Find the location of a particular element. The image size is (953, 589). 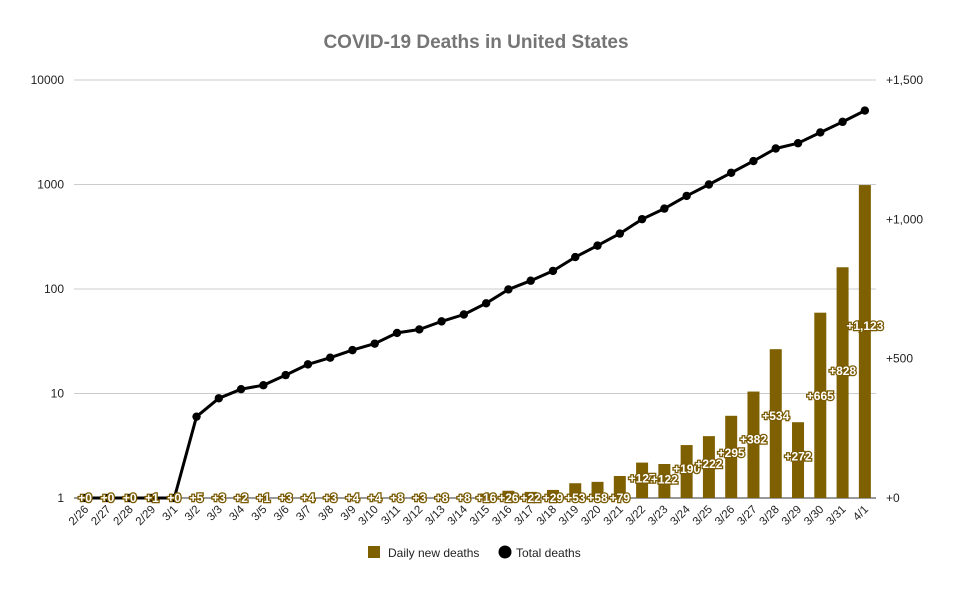

y-right-tick-label: +1,000 is located at coordinates (904, 219).